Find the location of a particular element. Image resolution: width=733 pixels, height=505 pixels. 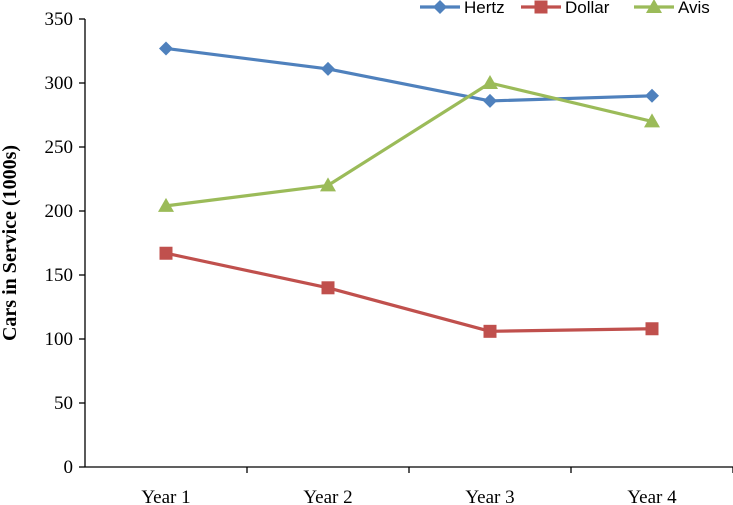

legend-label-hertz: Hertz is located at coordinates (484, 8).